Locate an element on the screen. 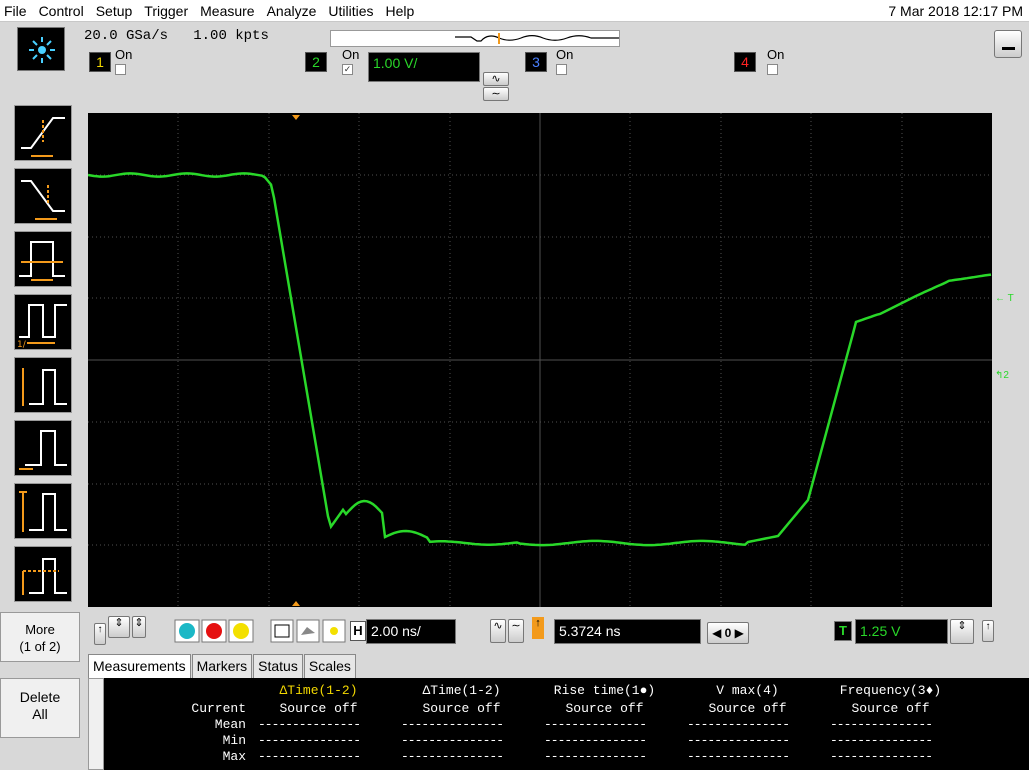  menu-control: Control is located at coordinates (61, 10).